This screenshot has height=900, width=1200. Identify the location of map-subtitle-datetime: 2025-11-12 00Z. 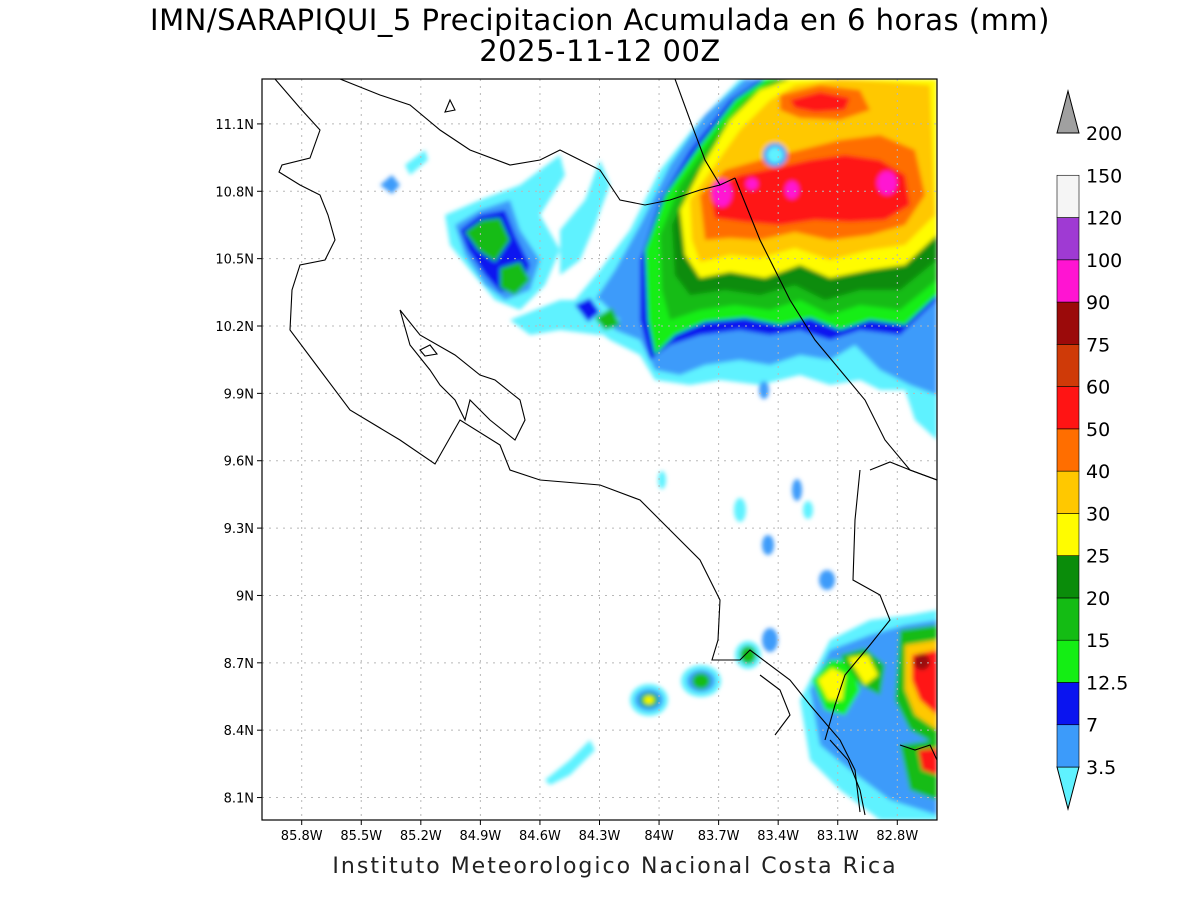
(600, 51).